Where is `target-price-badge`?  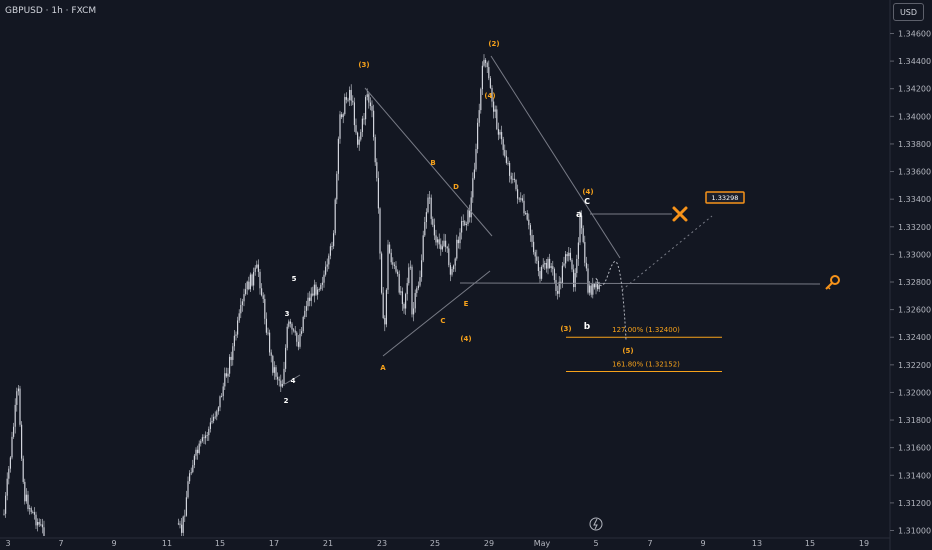 target-price-badge is located at coordinates (725, 197).